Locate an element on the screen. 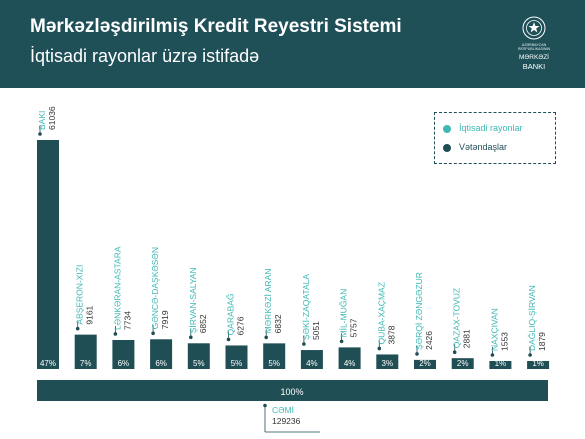 This screenshot has height=439, width=585. value-label-11: 2881 is located at coordinates (467, 338).